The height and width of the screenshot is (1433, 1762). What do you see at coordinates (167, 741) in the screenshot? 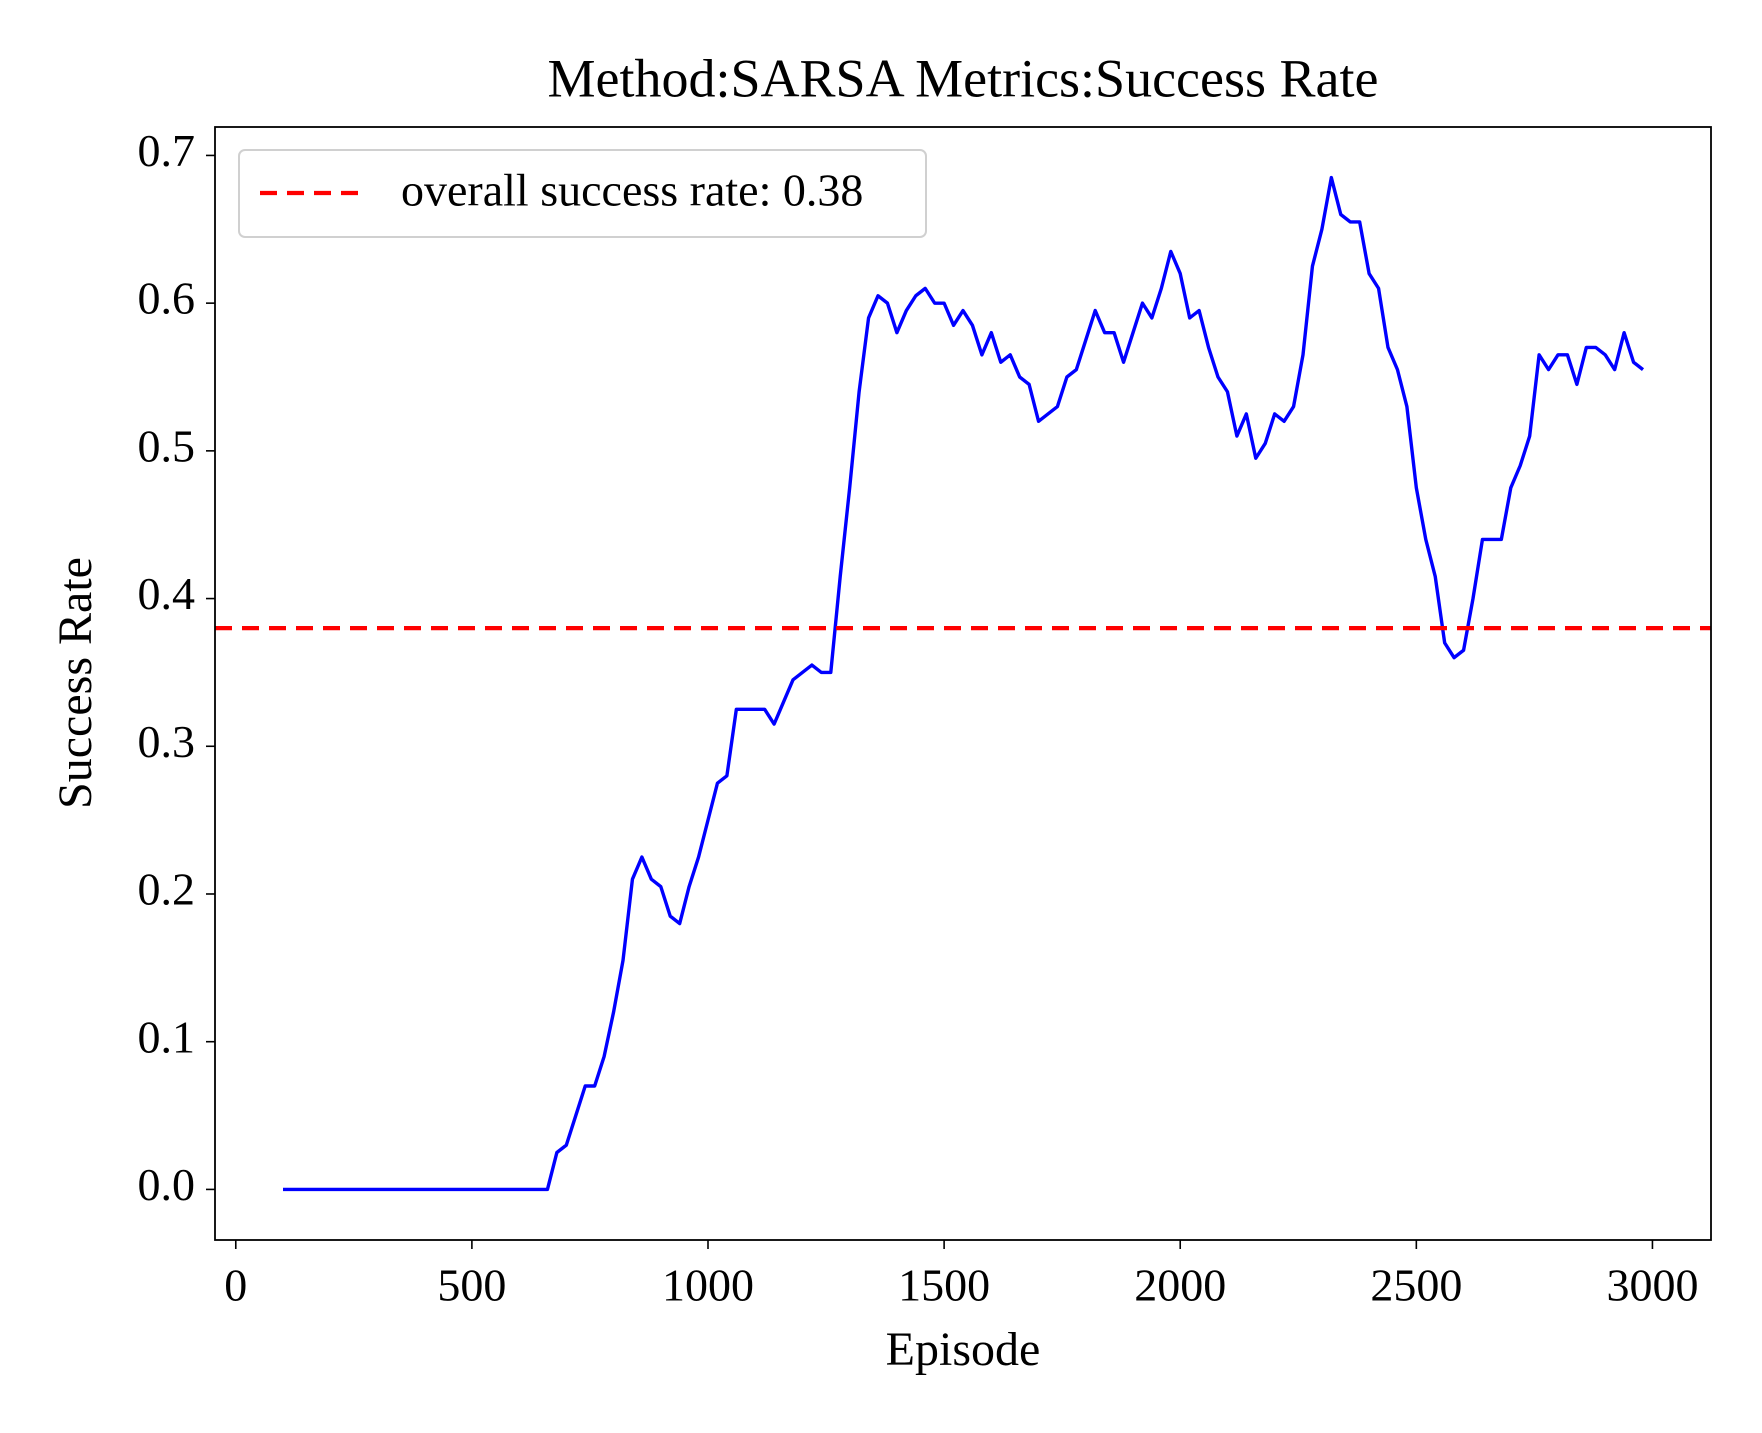
I see `y-tick-label: 0.3` at bounding box center [167, 741].